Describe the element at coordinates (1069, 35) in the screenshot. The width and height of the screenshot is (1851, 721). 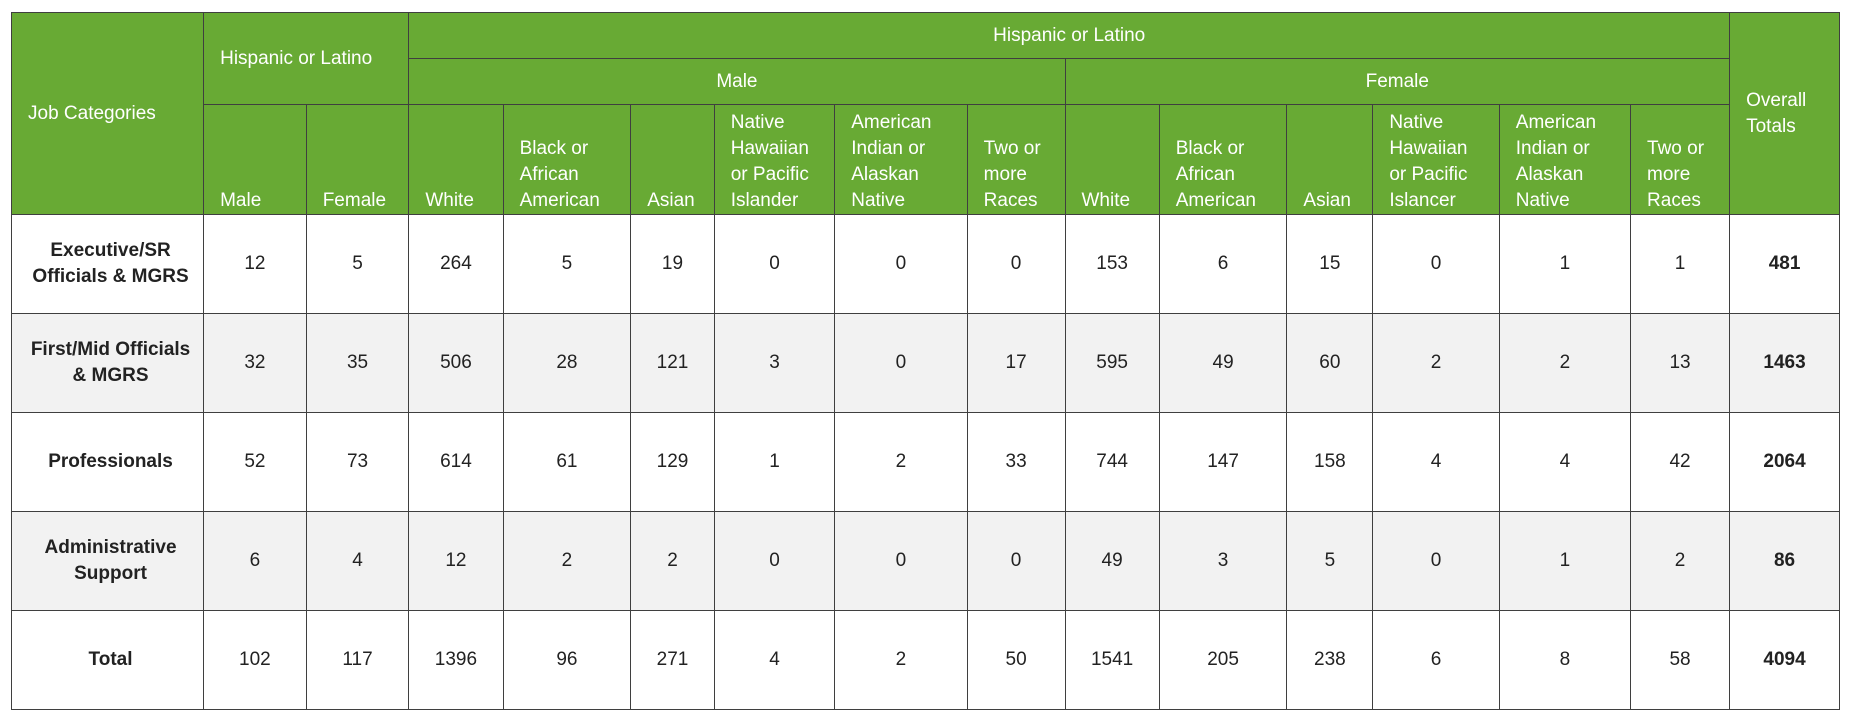
I see `header-non-hispanic-group: Hispanic or Latino` at that location.